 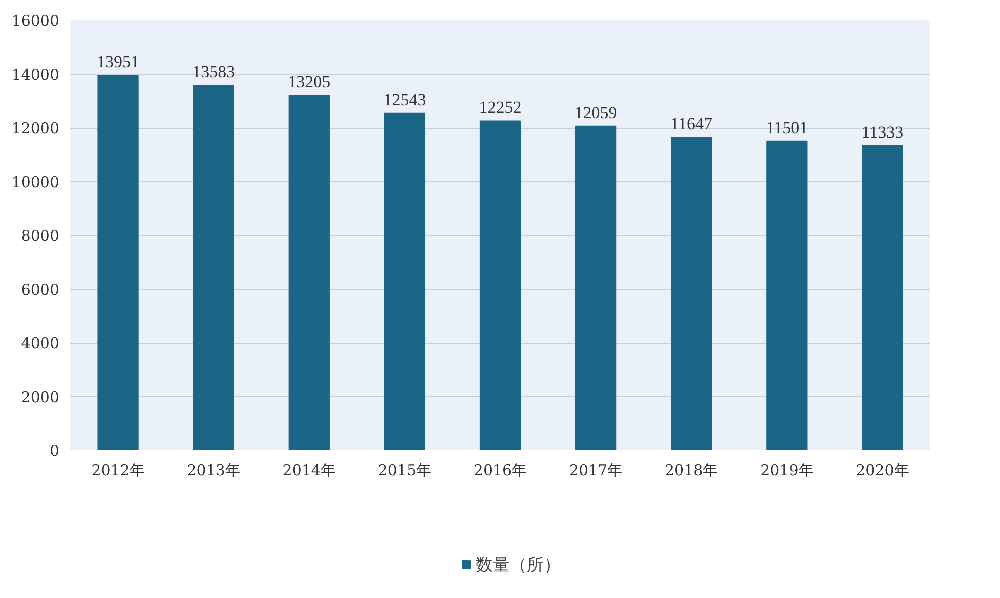 I want to click on y-tick-label: 10000, so click(x=36, y=182).